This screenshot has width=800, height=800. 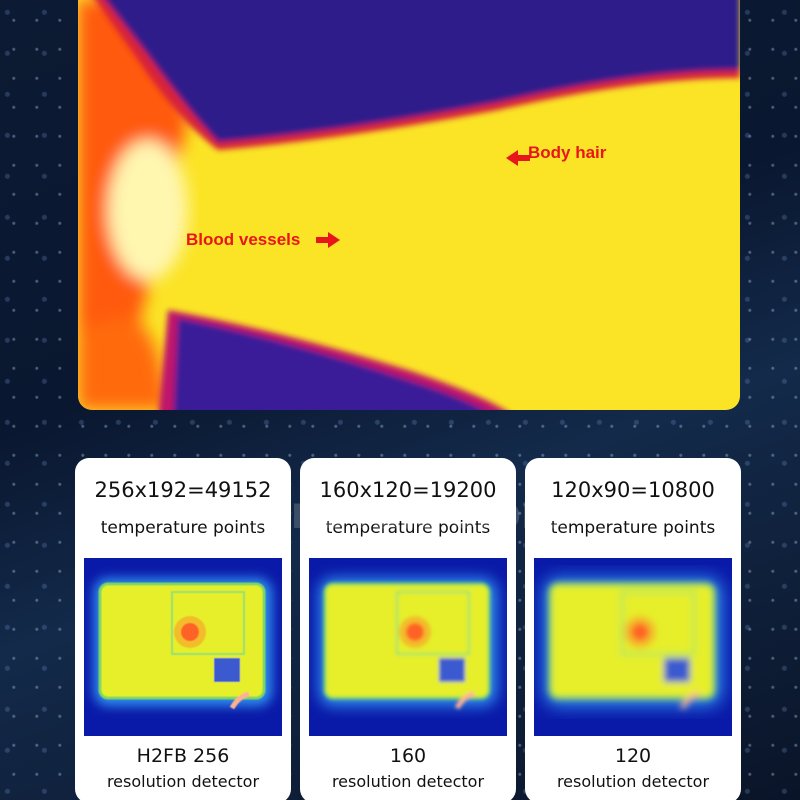 I want to click on annotation: Blood vessels, so click(x=243, y=239).